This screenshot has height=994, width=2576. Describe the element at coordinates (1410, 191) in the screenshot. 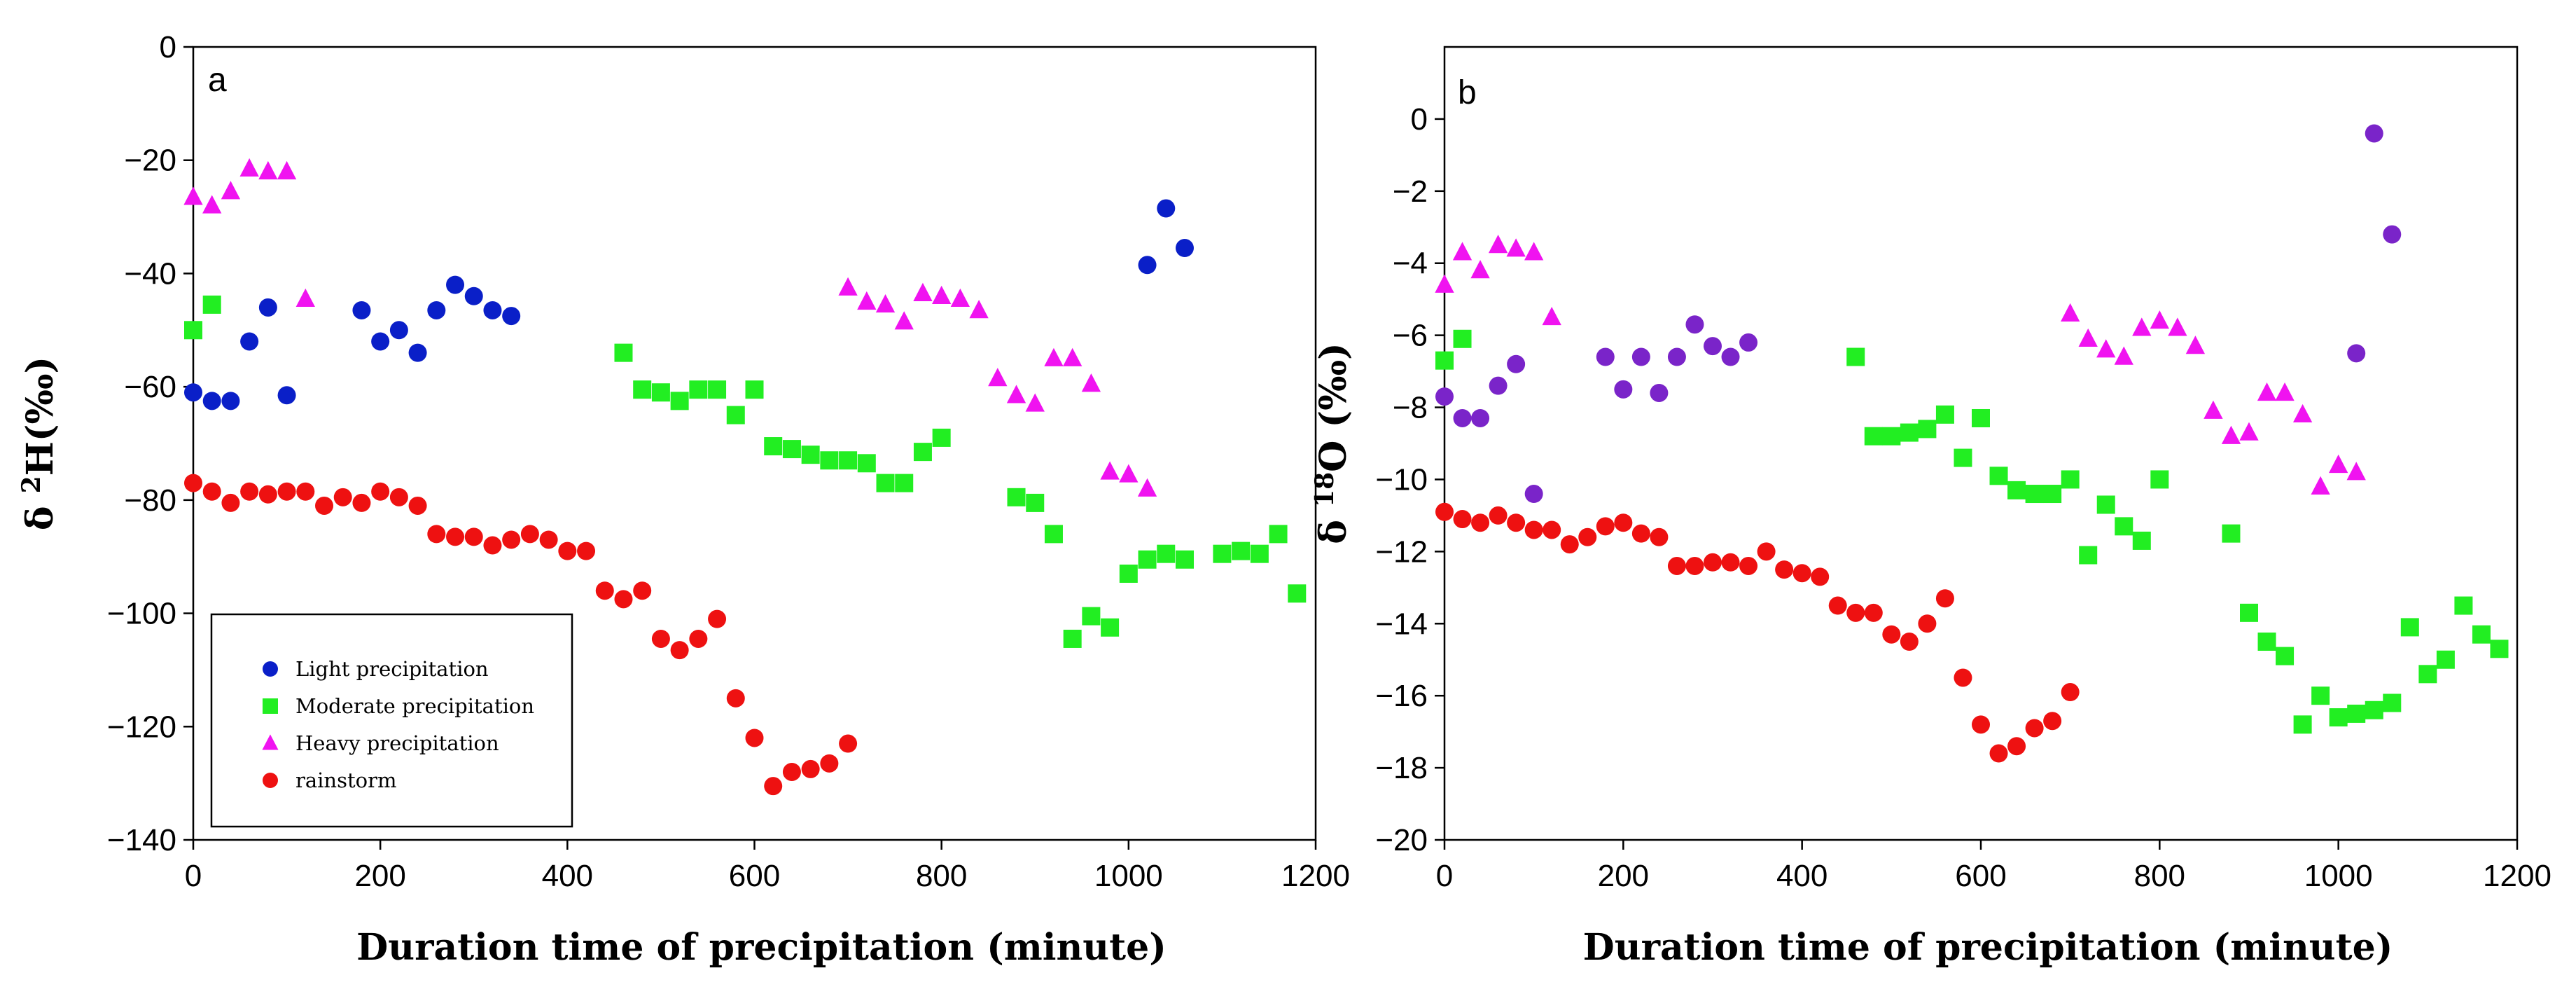

I see `y-tick-label: −2` at that location.